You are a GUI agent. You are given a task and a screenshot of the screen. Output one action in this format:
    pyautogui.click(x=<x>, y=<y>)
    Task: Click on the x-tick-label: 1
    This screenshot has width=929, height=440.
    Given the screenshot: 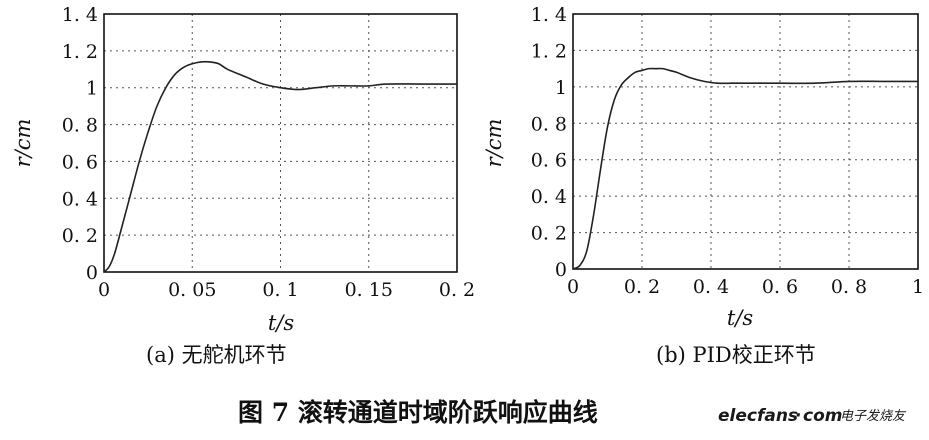 What is the action you would take?
    pyautogui.click(x=918, y=287)
    